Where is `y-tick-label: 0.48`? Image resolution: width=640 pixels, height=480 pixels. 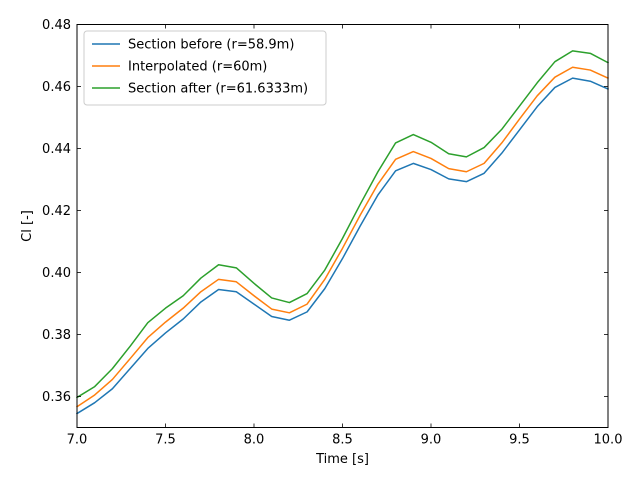 y-tick-label: 0.48 is located at coordinates (56, 25).